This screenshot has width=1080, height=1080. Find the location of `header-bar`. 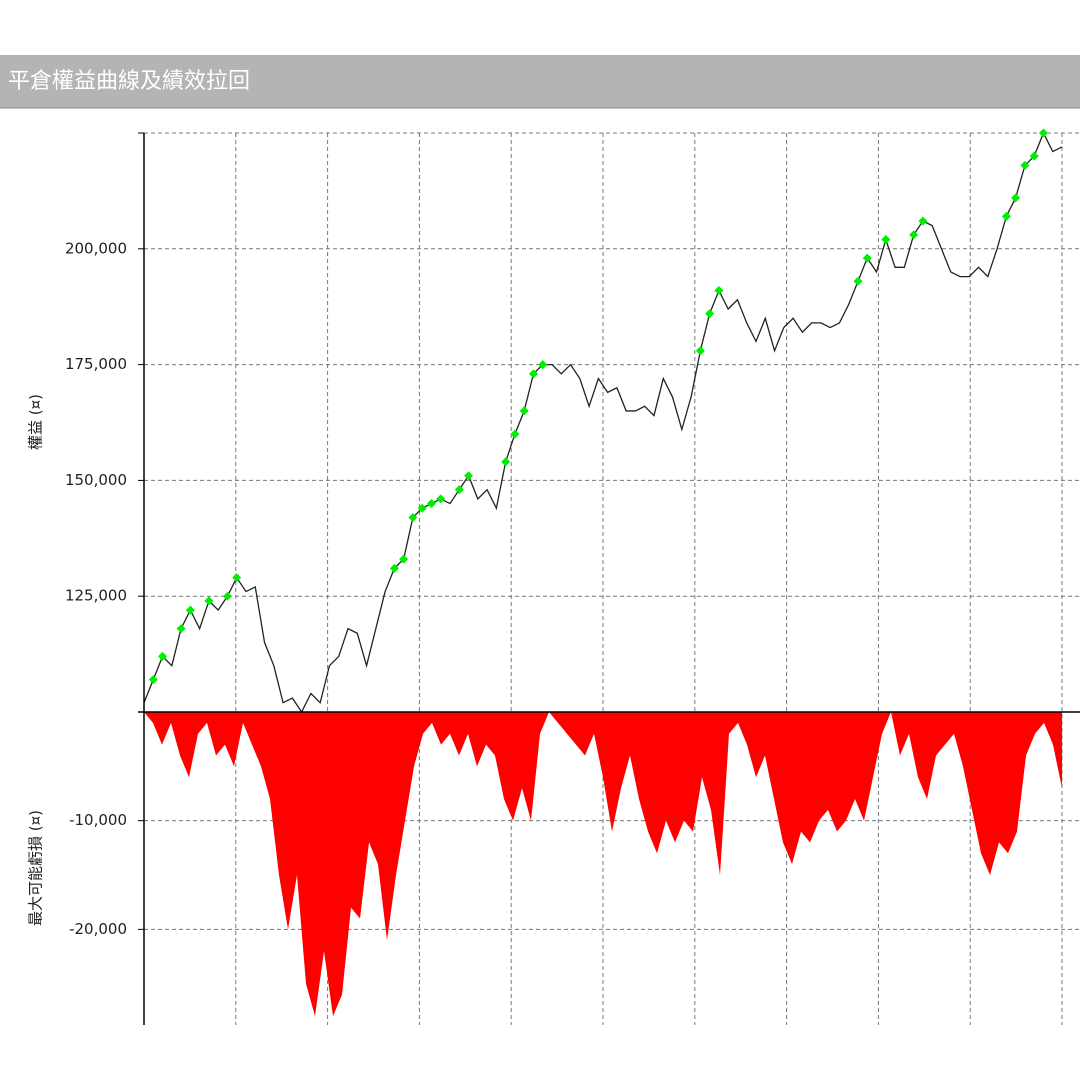

header-bar is located at coordinates (540, 81).